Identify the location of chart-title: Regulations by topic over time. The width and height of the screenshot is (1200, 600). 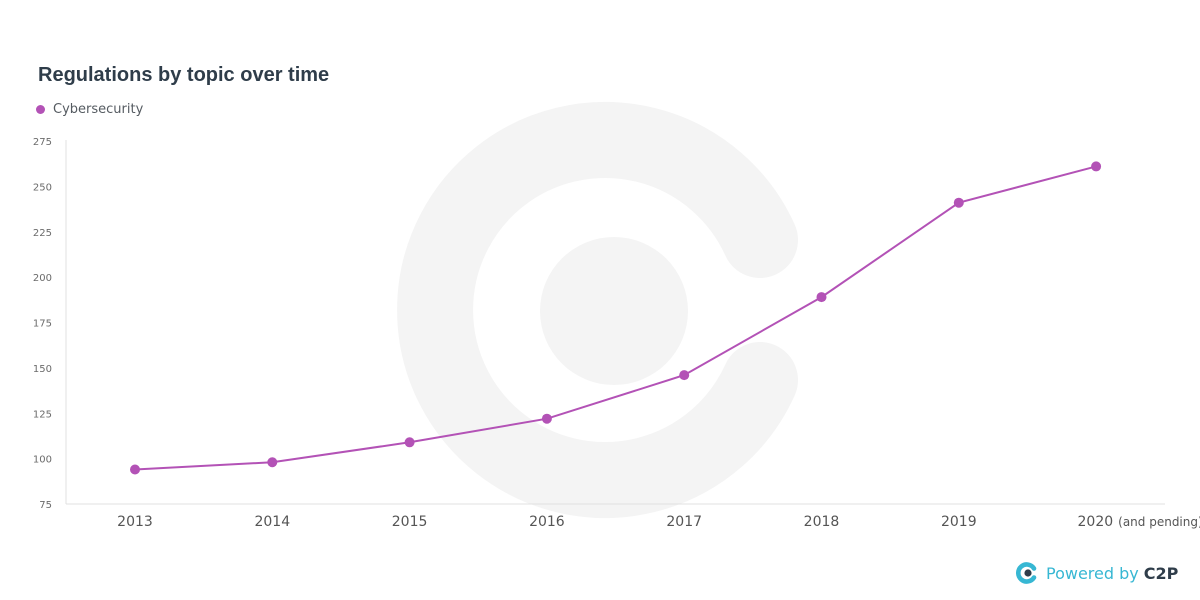
(184, 75).